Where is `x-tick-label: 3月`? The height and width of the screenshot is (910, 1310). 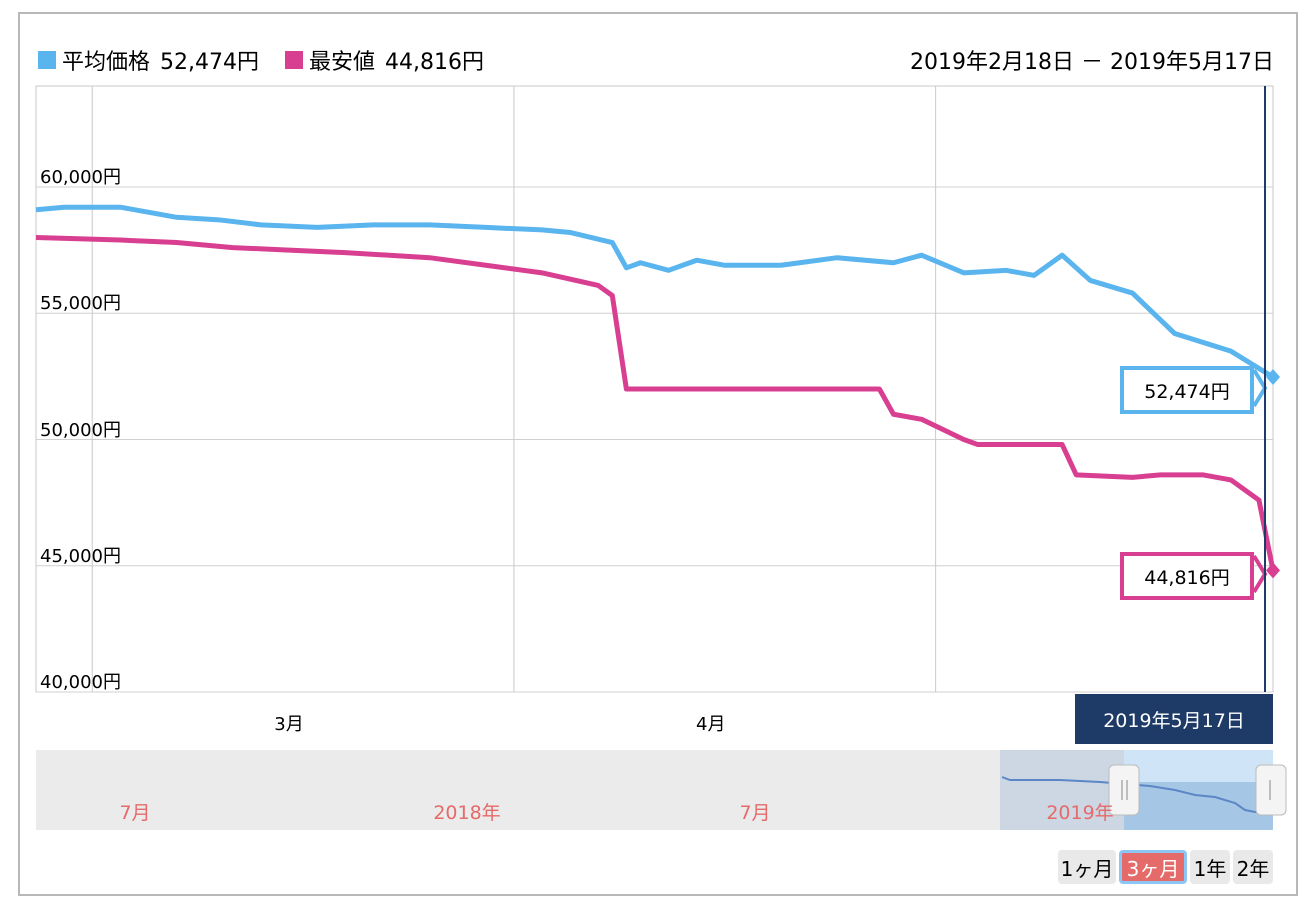
x-tick-label: 3月 is located at coordinates (289, 724).